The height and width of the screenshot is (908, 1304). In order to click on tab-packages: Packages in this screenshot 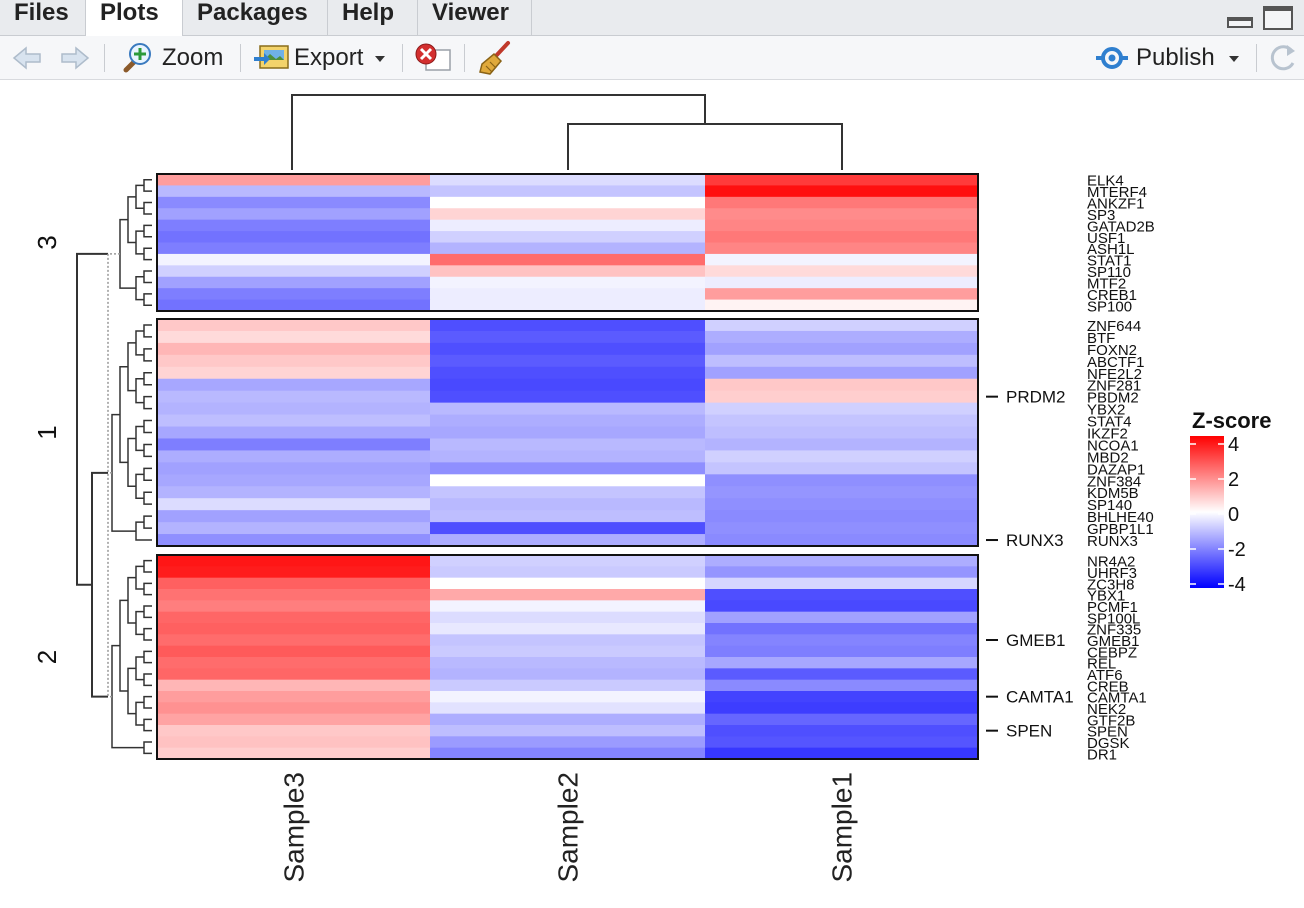, I will do `click(255, 18)`.